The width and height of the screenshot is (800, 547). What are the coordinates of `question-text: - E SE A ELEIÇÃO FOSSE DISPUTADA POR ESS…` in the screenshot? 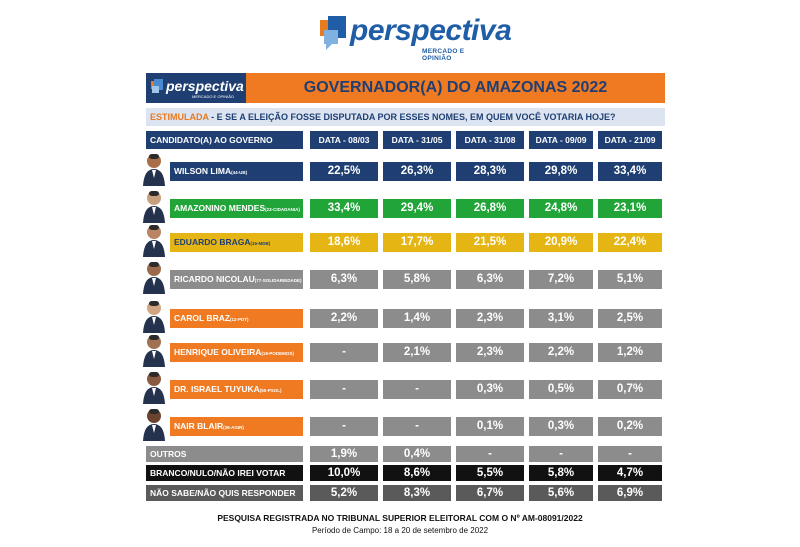 It's located at (412, 117).